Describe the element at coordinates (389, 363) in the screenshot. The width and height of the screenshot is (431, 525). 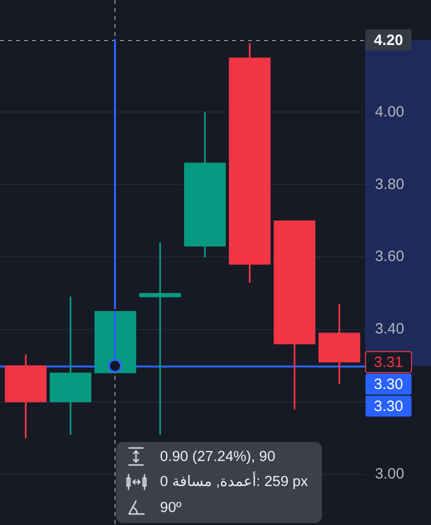
I see `text: 3.31` at that location.